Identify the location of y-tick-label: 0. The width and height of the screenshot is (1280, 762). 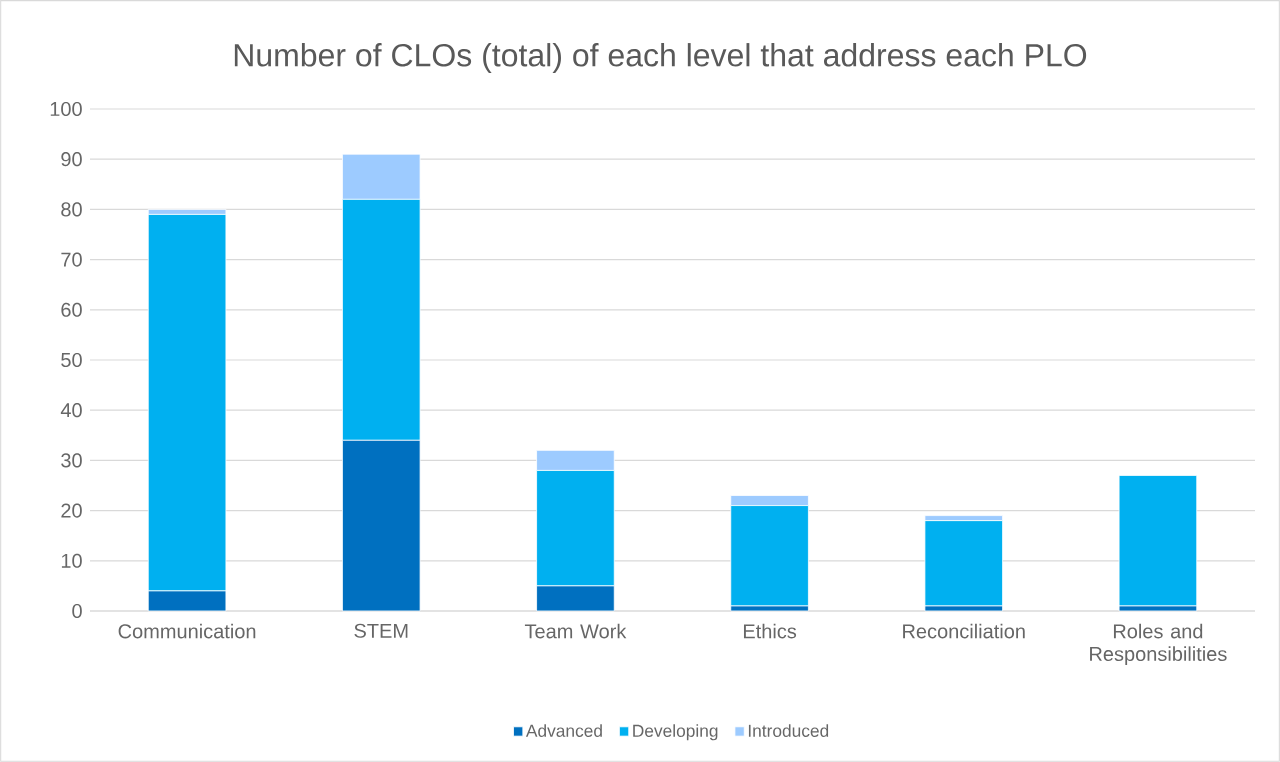
(77, 611).